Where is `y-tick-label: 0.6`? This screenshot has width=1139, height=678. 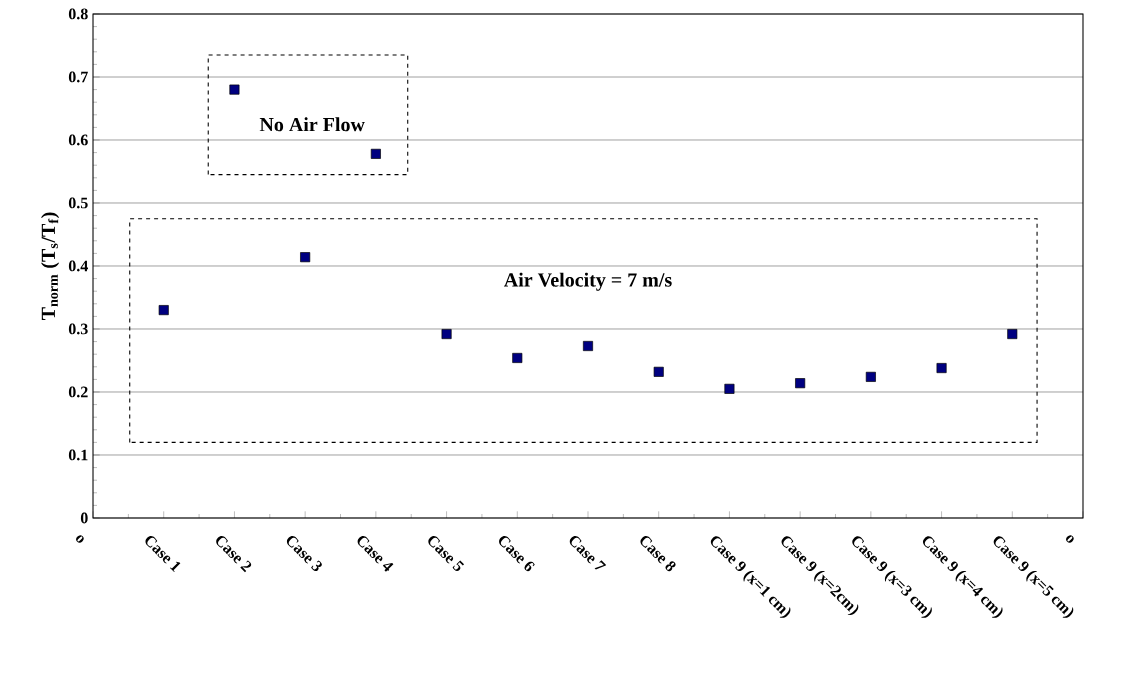 y-tick-label: 0.6 is located at coordinates (78, 140).